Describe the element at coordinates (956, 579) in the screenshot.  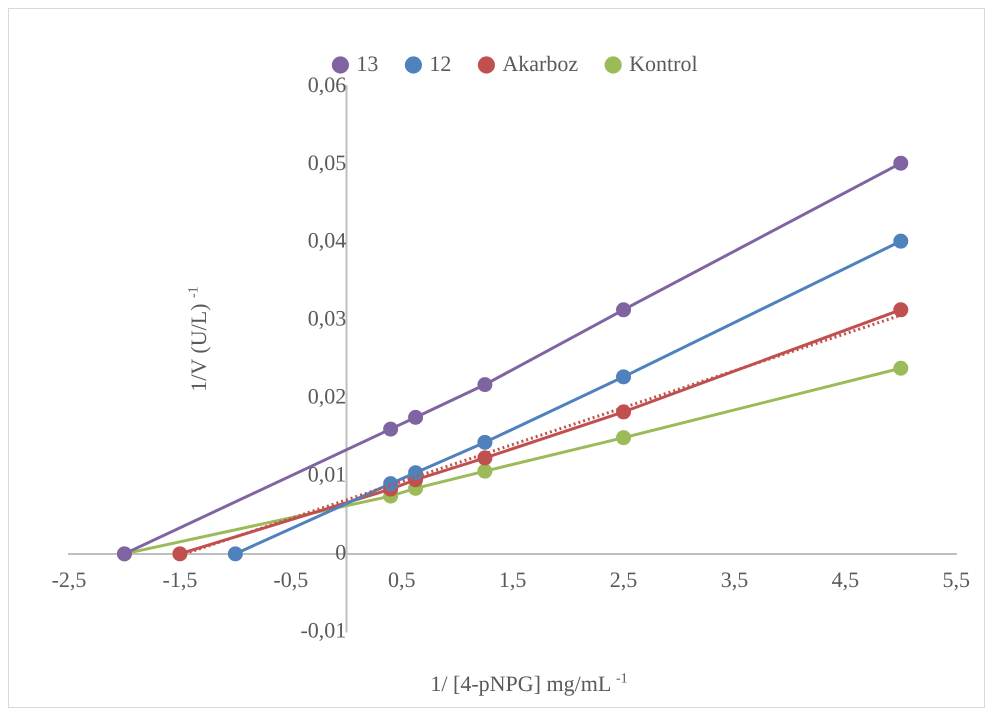
I see `x-tick-label: 5,5` at that location.